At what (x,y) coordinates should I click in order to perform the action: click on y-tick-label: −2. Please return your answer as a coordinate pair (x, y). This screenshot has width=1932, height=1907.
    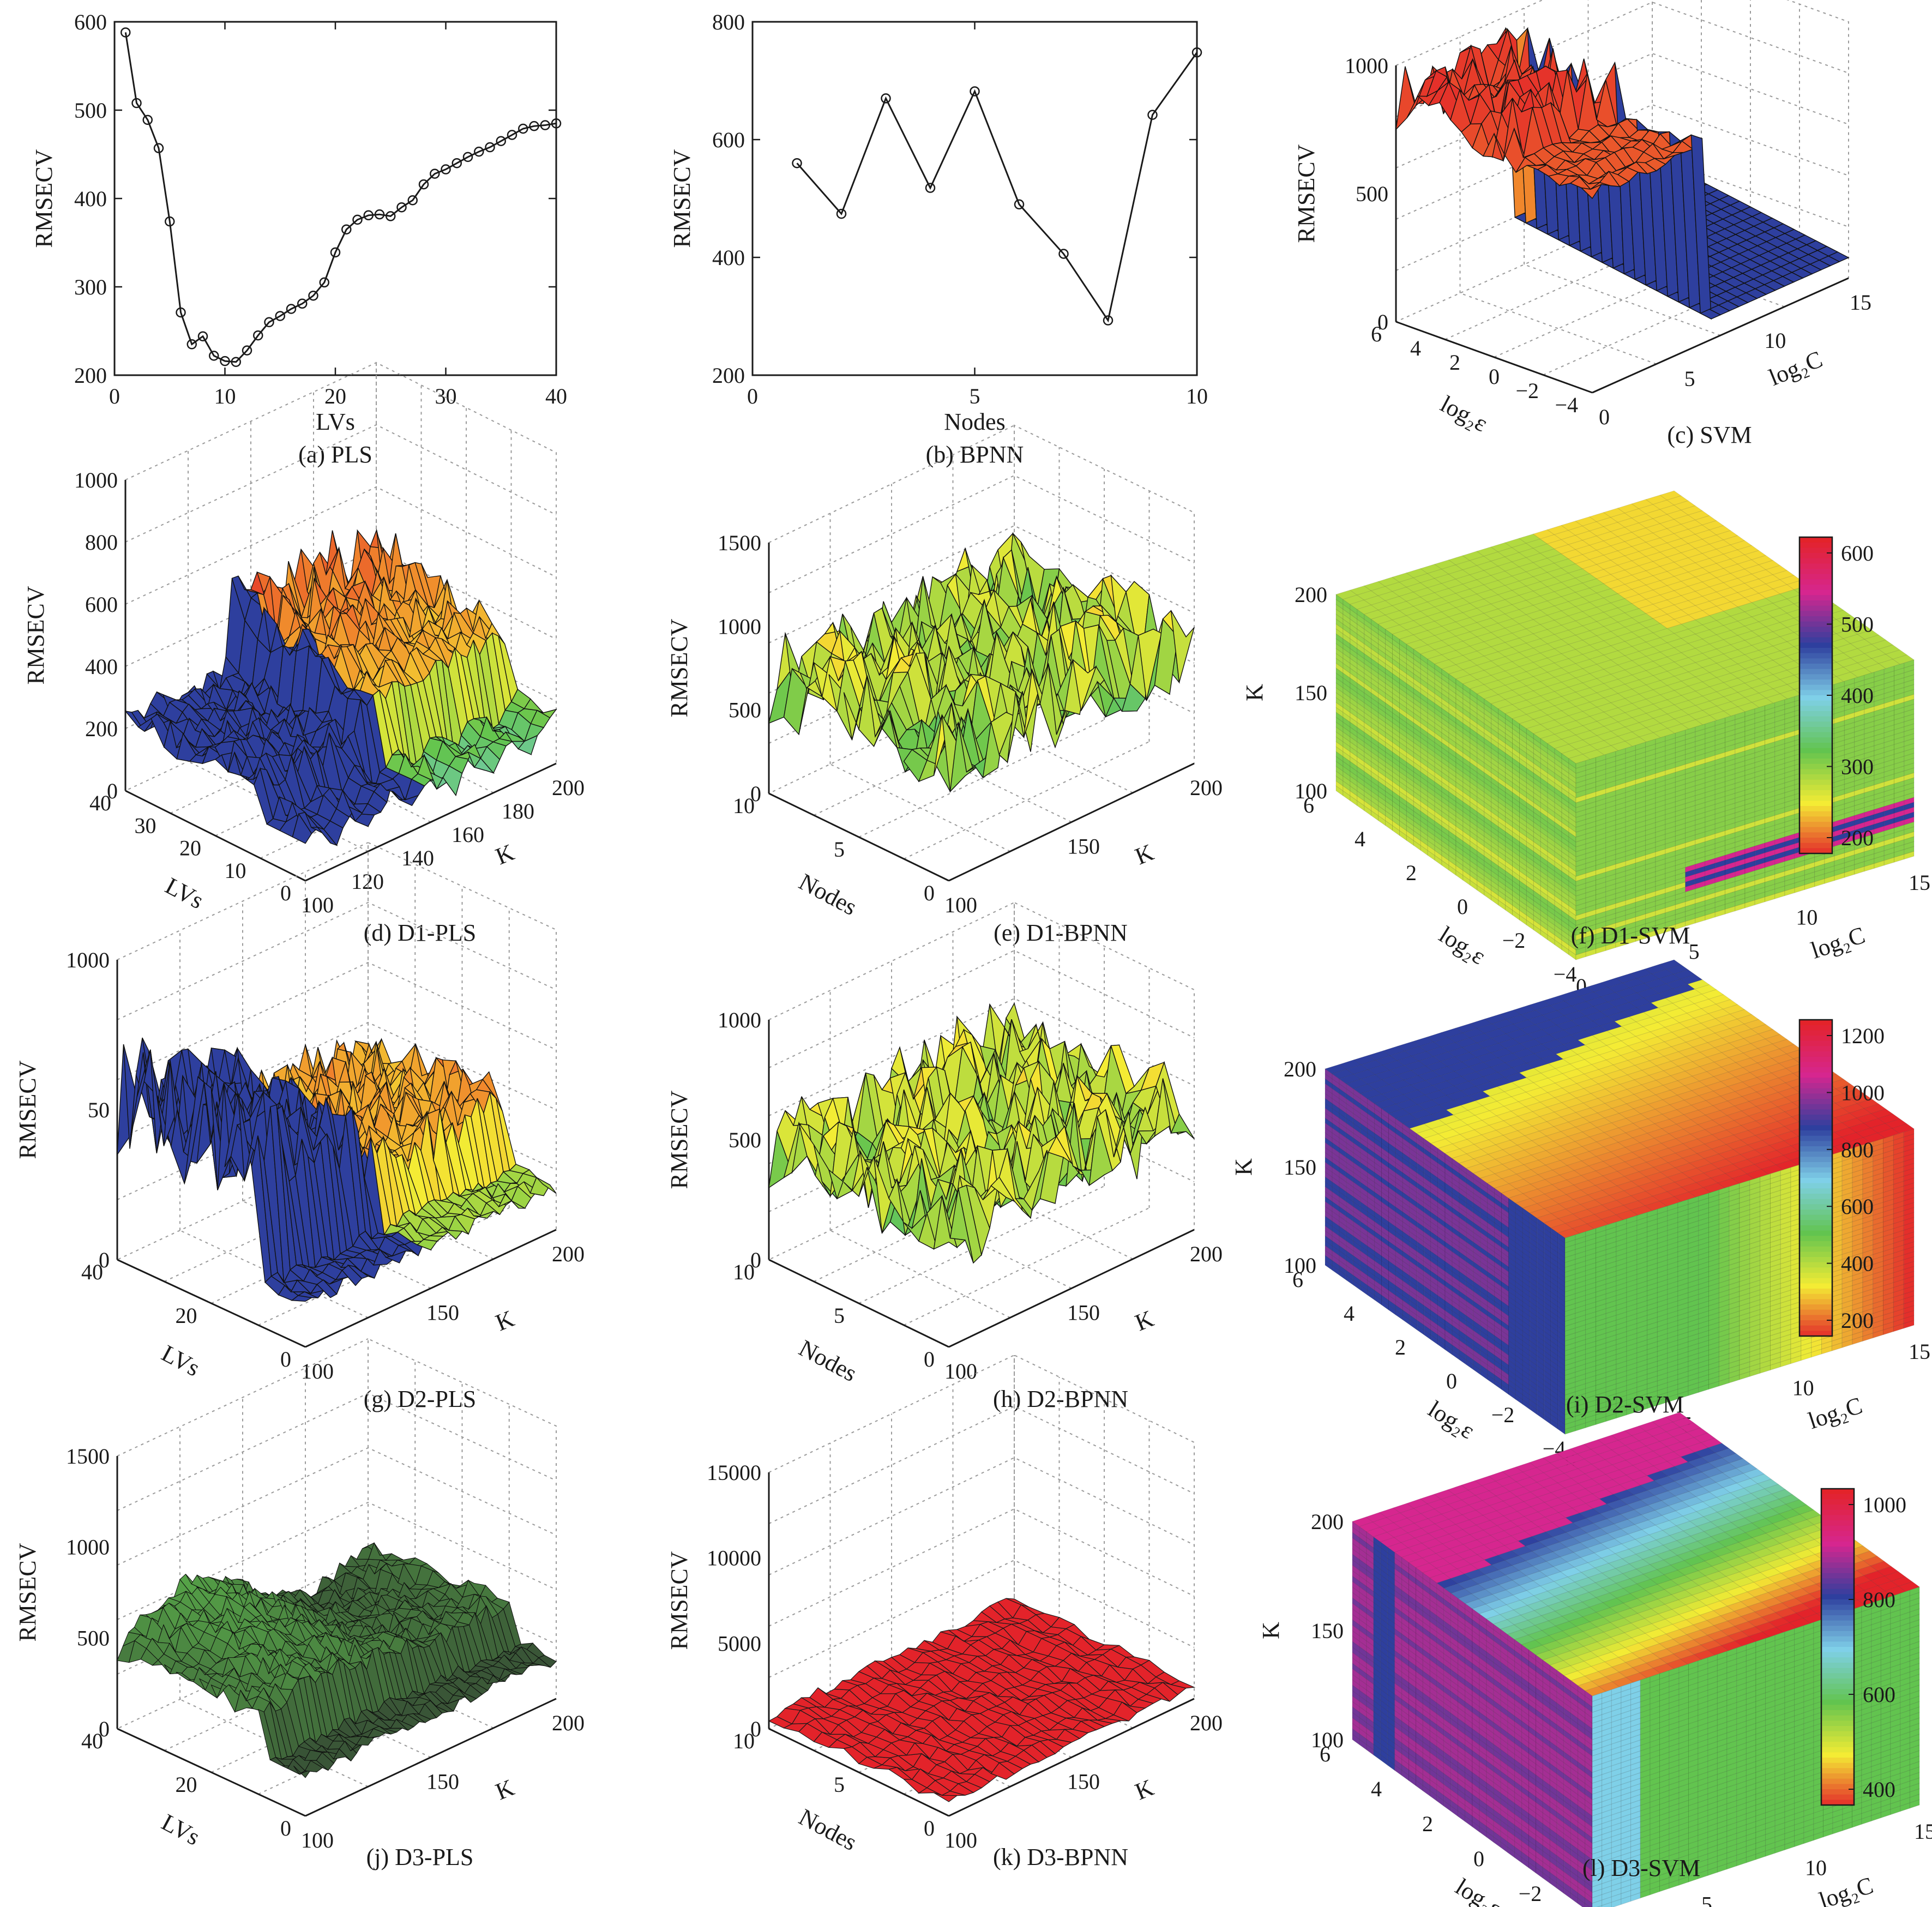
    Looking at the image, I should click on (1527, 390).